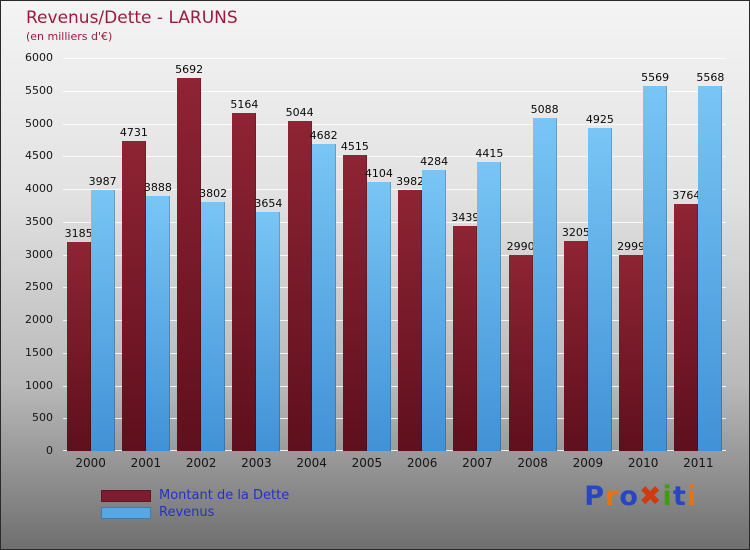  I want to click on bar-value-label: 3802, so click(213, 193).